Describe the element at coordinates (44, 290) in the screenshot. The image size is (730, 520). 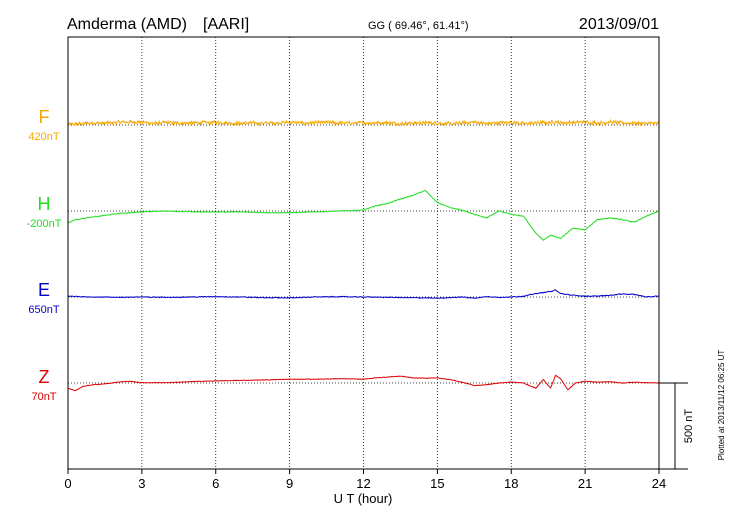
I see `channel-label-e: E` at that location.